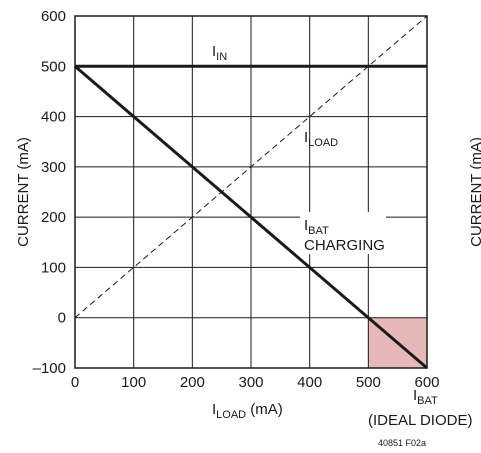  I want to click on label-iload: ILOAD, so click(321, 139).